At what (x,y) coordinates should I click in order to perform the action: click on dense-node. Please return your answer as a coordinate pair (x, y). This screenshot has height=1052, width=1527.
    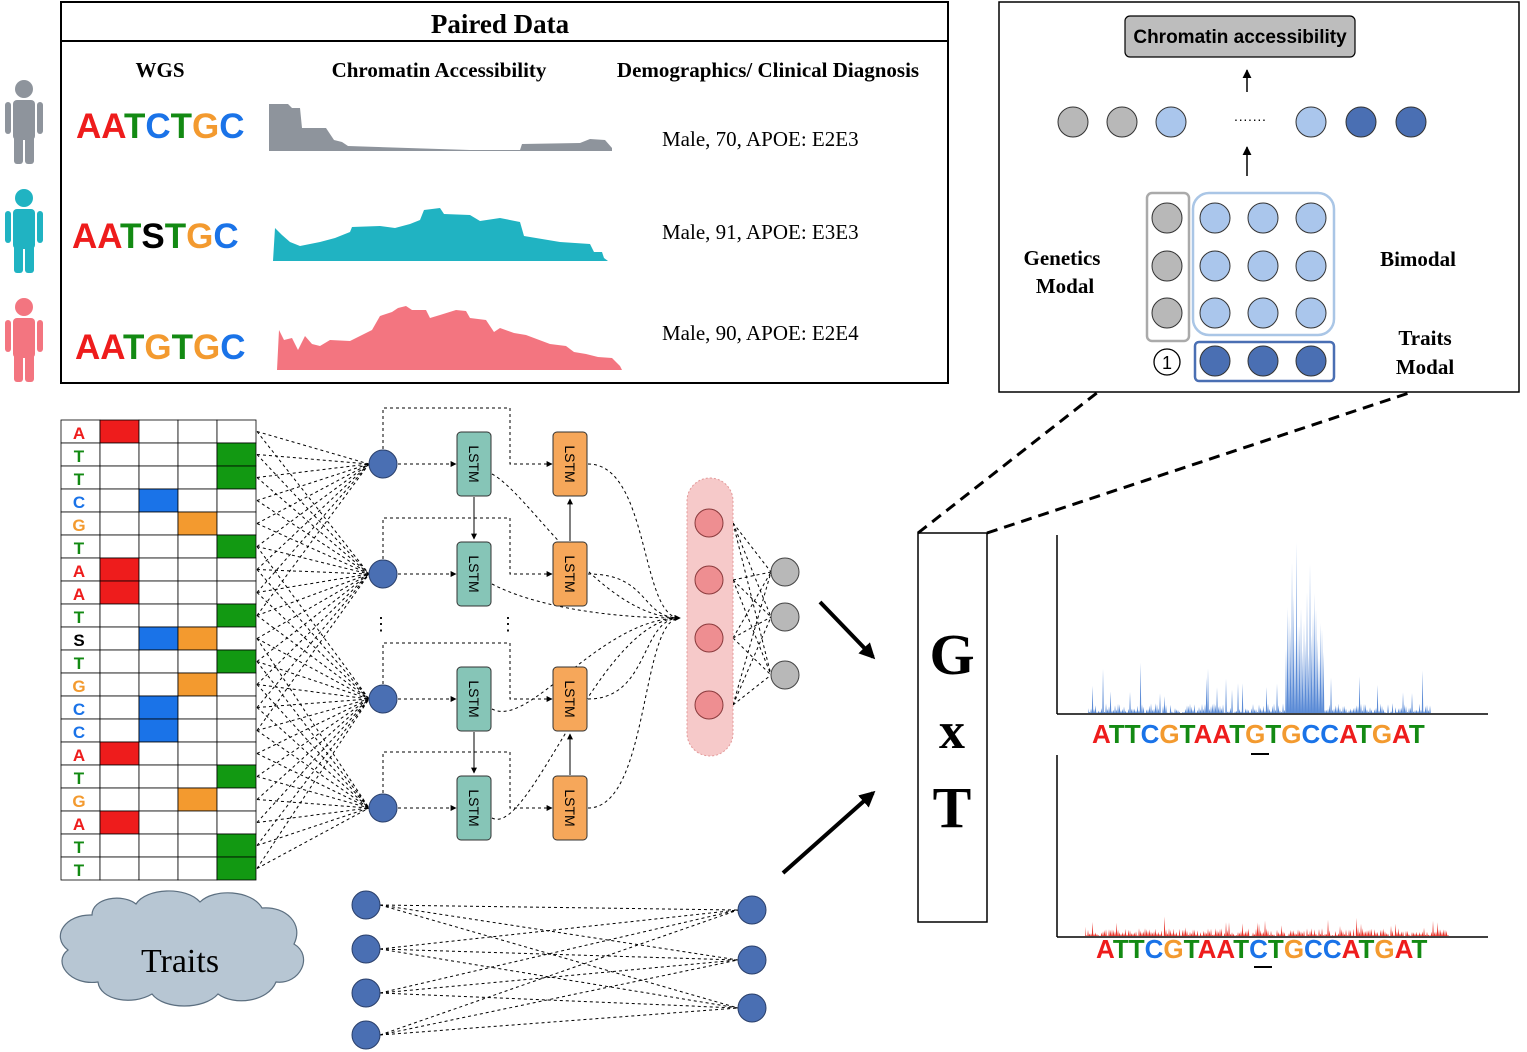
    Looking at the image, I should click on (785, 617).